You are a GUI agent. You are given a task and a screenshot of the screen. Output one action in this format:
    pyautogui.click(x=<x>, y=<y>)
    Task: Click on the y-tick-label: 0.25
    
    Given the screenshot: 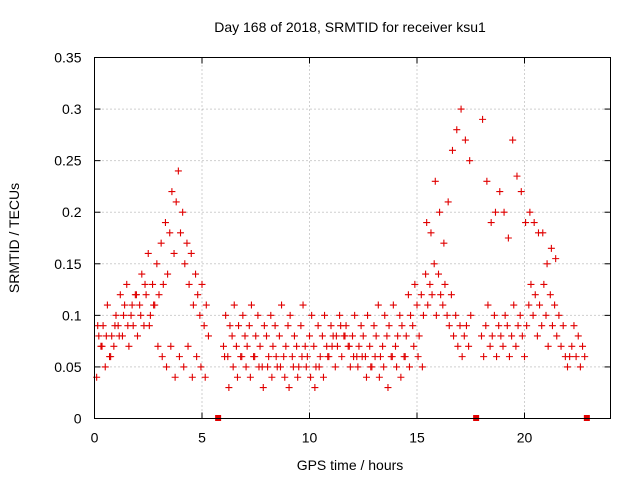 What is the action you would take?
    pyautogui.click(x=67, y=161)
    